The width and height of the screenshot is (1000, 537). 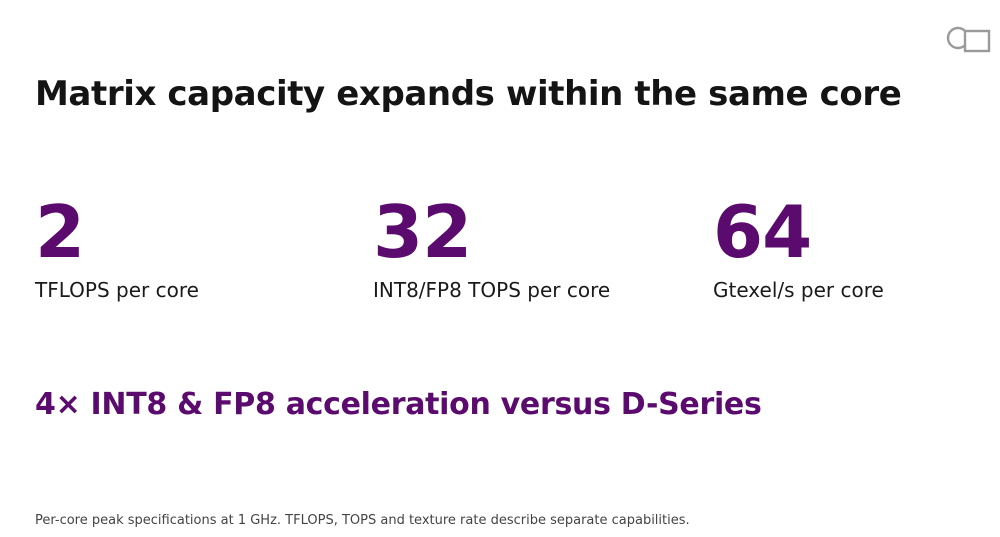 I want to click on stat-gtexel: 64 Gtexel/s per core, so click(x=798, y=245).